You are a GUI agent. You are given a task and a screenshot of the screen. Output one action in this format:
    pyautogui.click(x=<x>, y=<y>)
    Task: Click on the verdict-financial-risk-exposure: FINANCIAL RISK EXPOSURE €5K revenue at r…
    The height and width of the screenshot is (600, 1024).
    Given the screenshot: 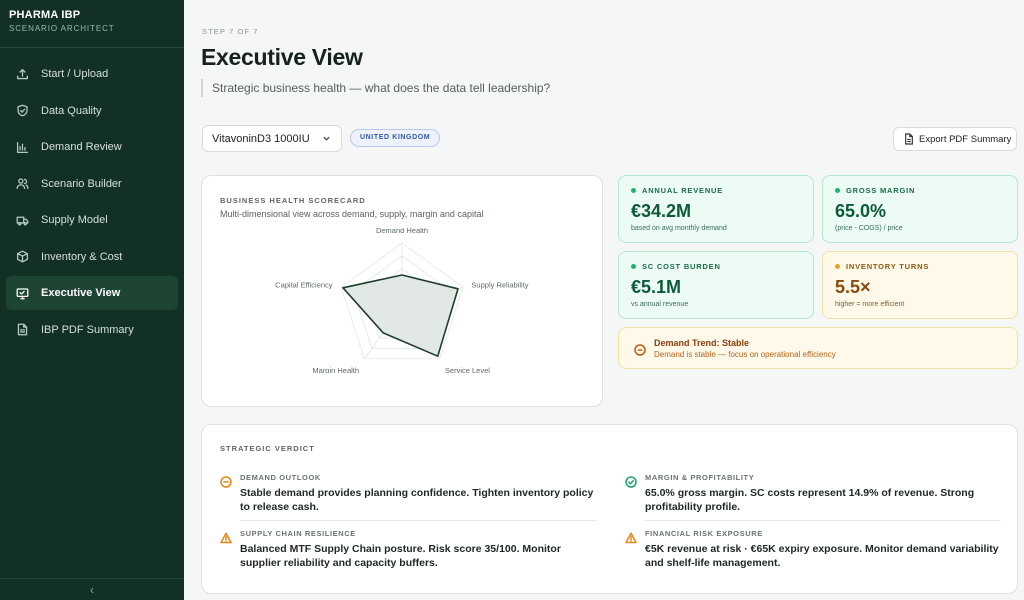 What is the action you would take?
    pyautogui.click(x=813, y=549)
    